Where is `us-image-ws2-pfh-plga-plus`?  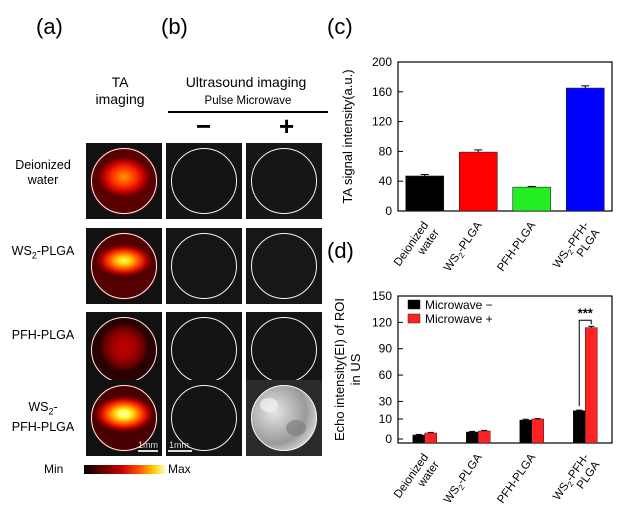
us-image-ws2-pfh-plga-plus is located at coordinates (284, 418).